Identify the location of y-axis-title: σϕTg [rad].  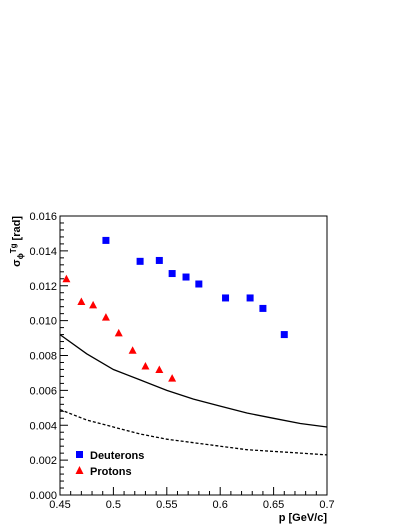
(17, 241).